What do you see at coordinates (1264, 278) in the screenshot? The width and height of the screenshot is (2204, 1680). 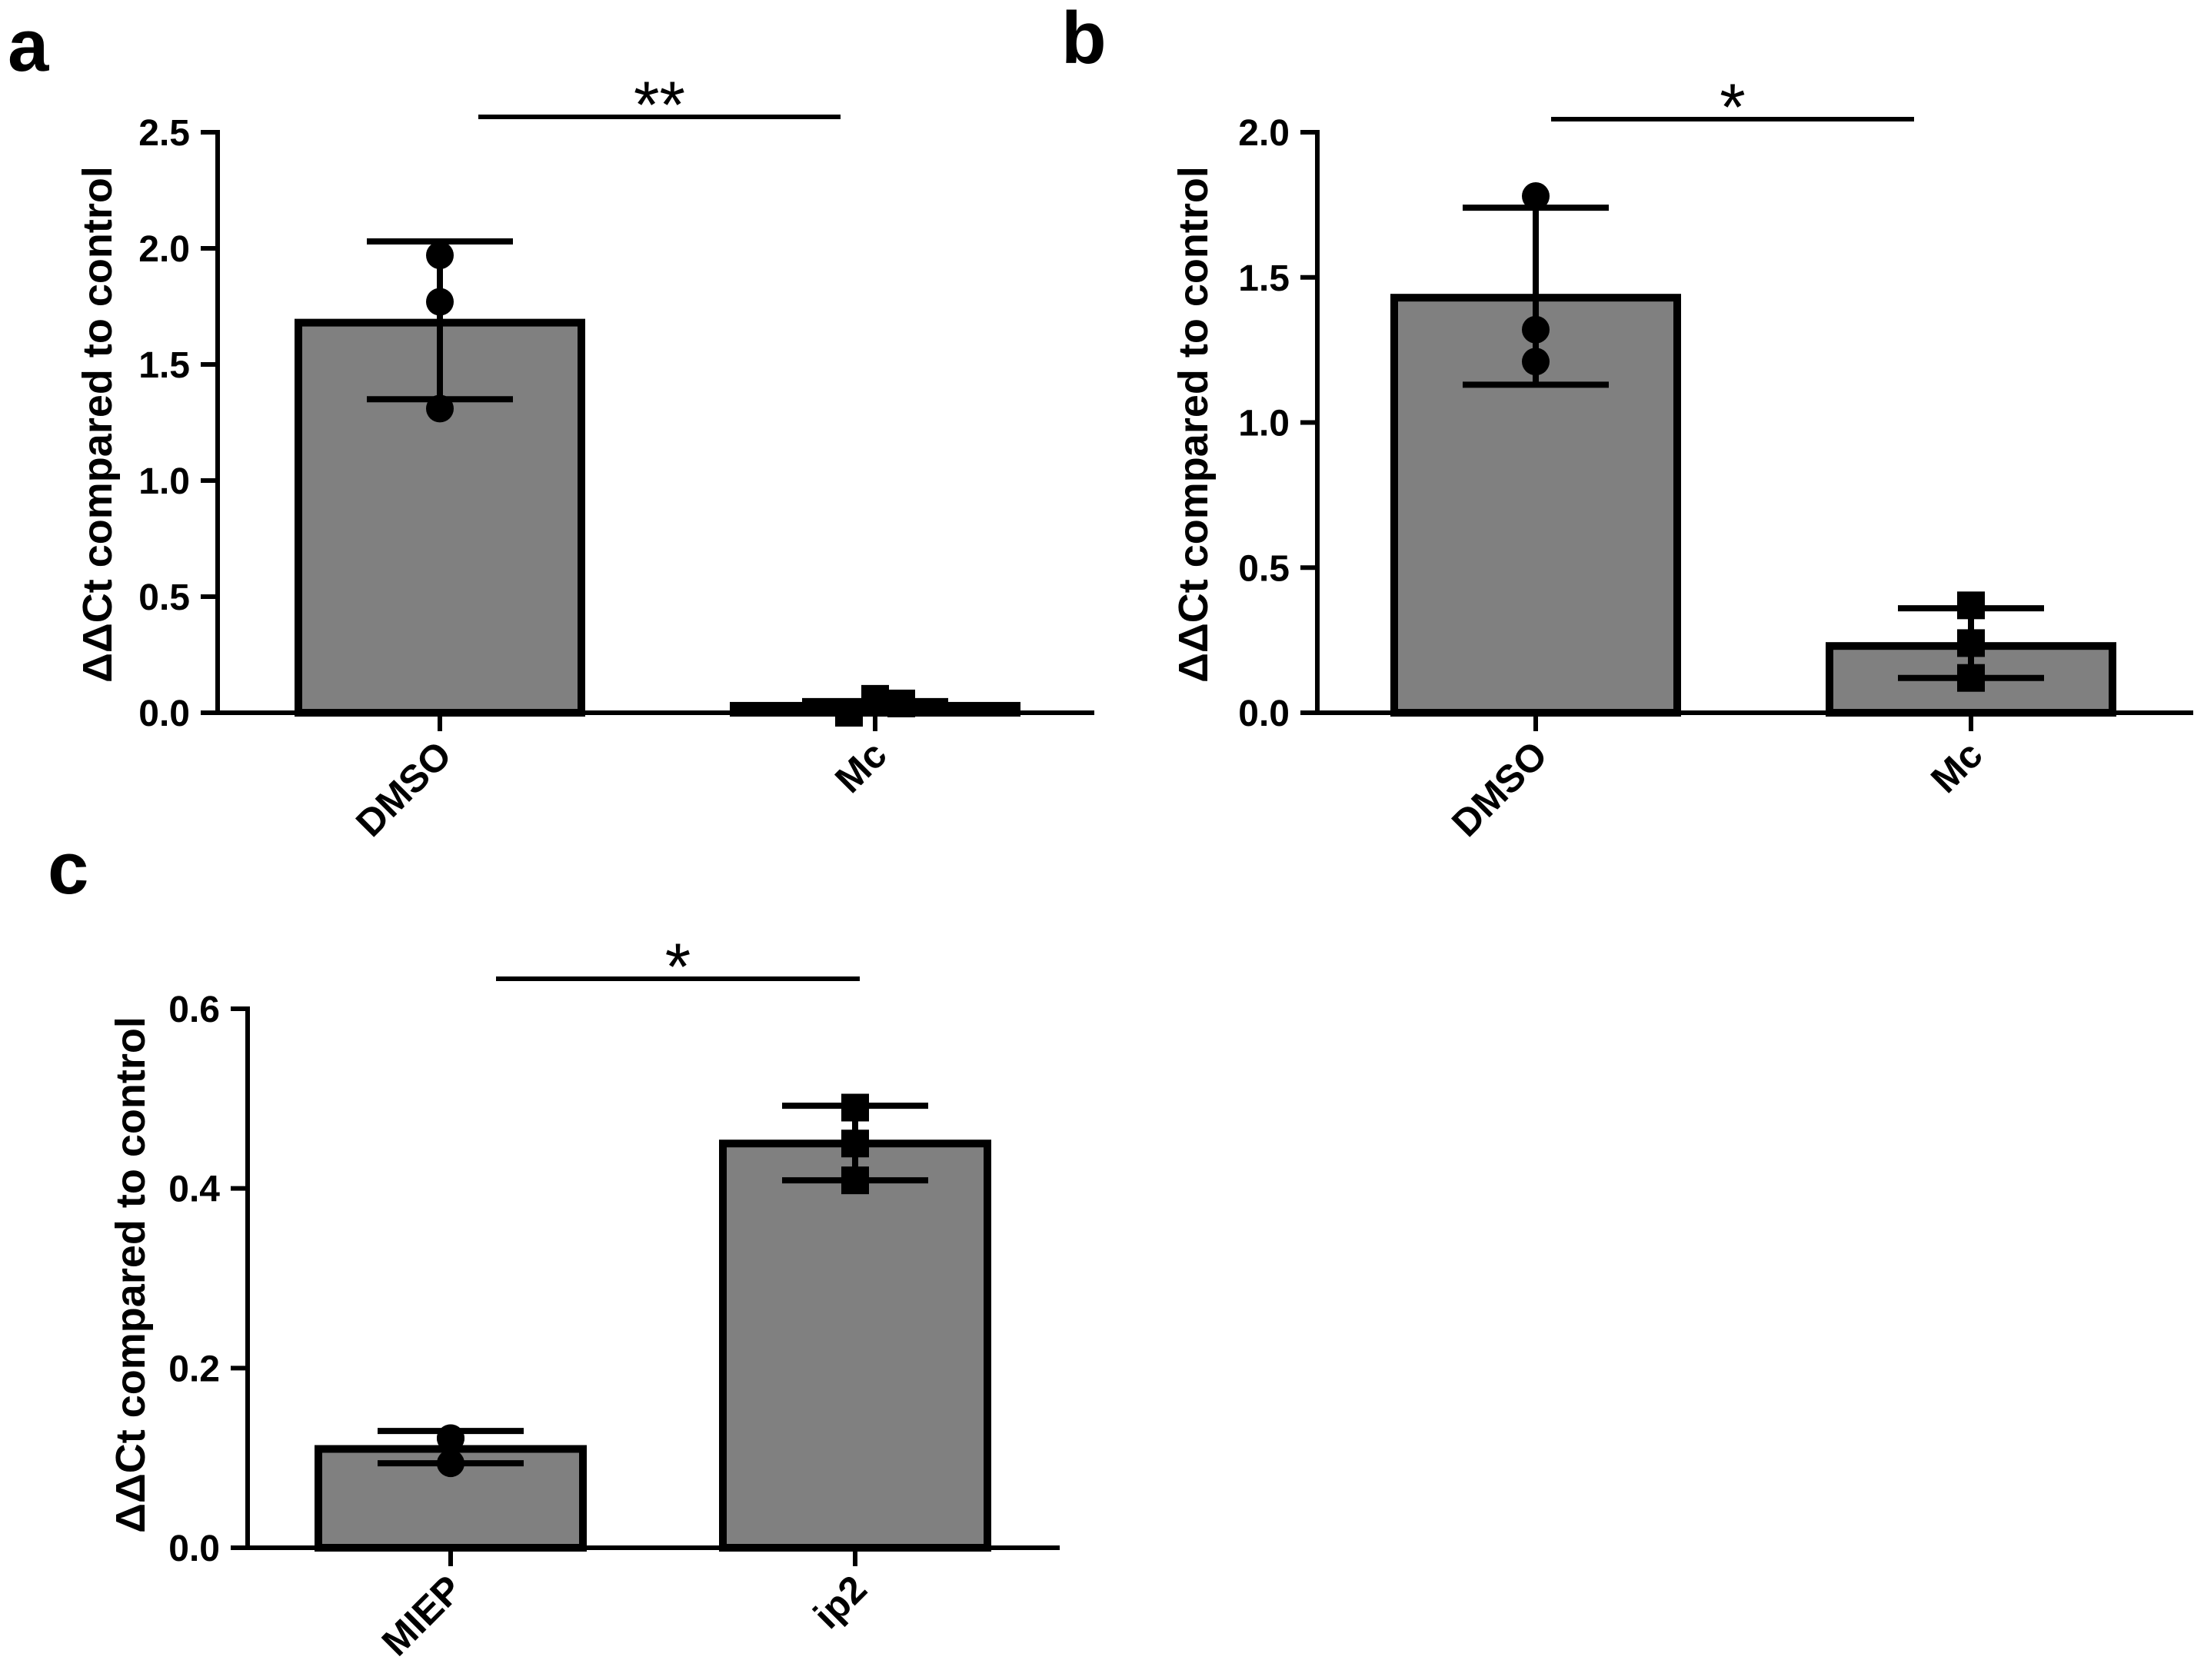 I see `y-tick-label-b-3: 1.5` at bounding box center [1264, 278].